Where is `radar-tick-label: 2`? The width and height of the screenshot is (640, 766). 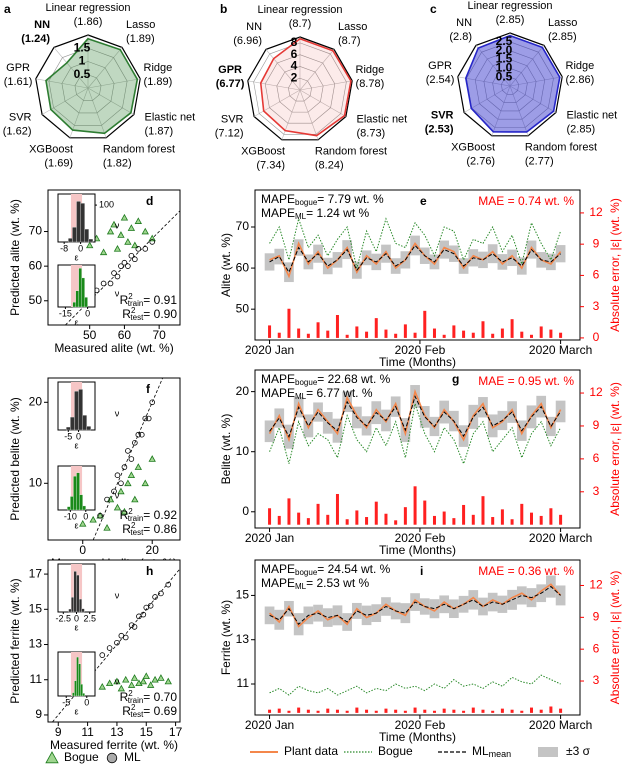
radar-tick-label: 2 is located at coordinates (294, 77).